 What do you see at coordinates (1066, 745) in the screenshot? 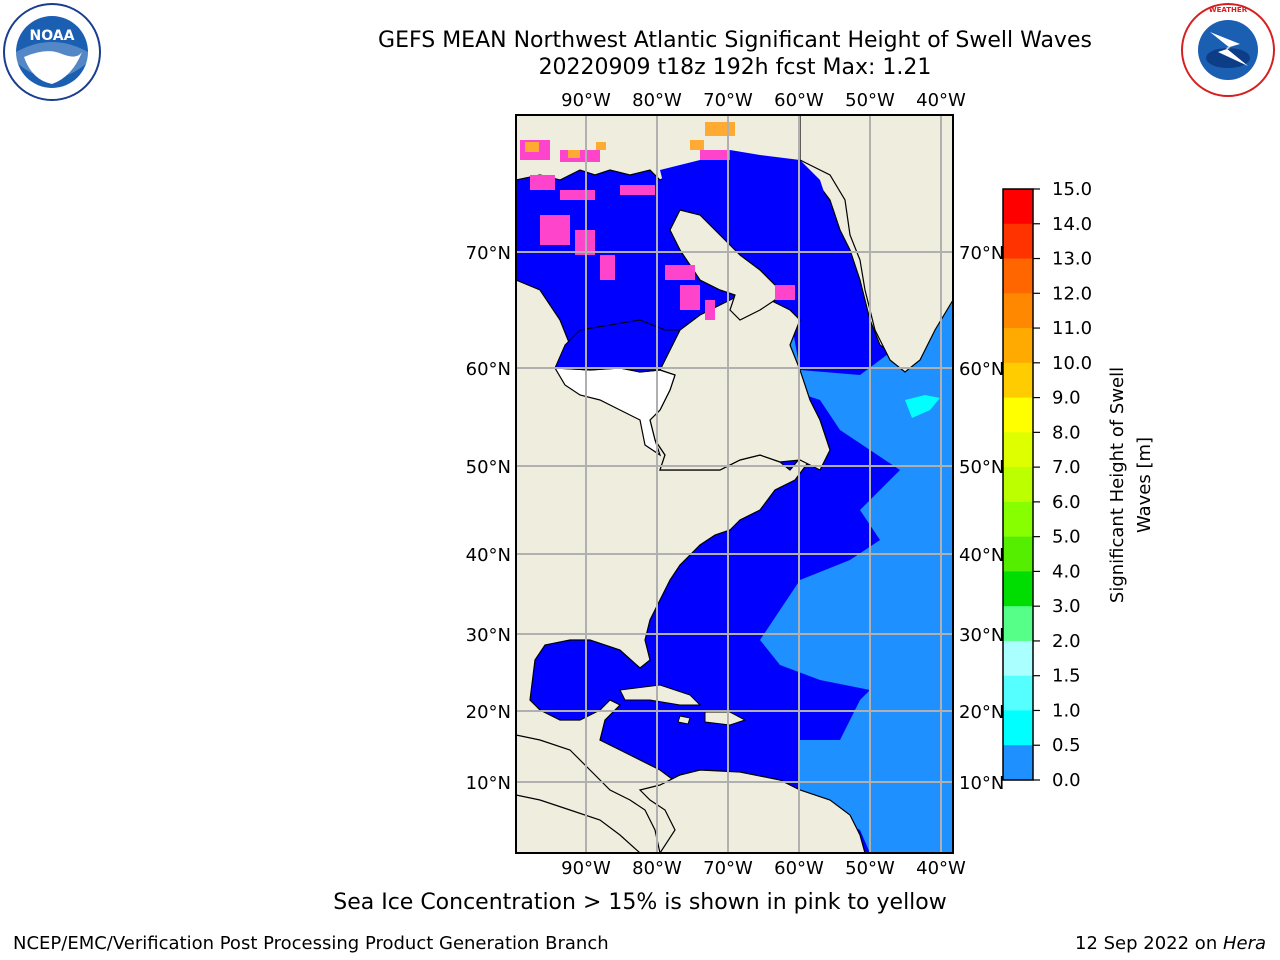
I see `colorbar-tick-label: 0.5` at bounding box center [1066, 745].